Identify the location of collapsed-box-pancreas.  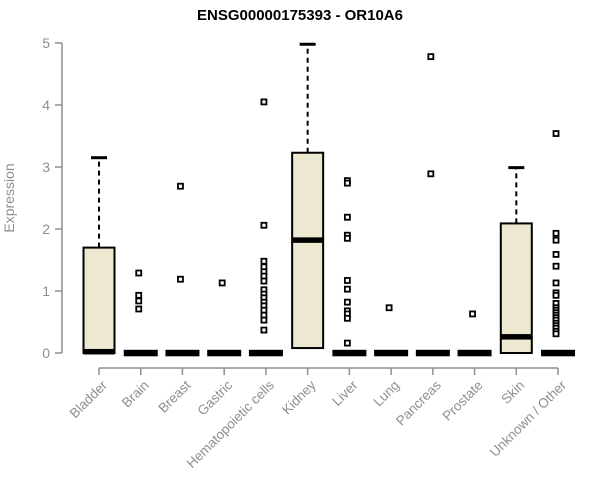
(432, 353).